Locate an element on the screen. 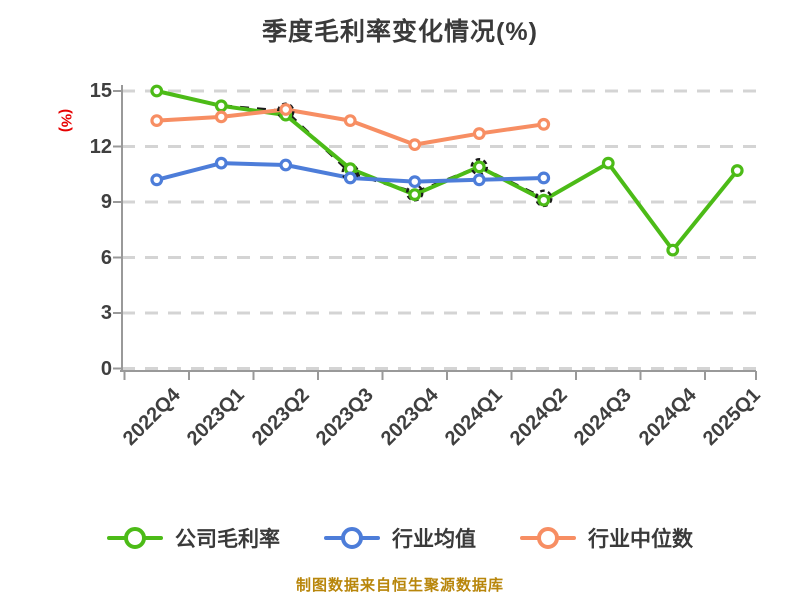 The width and height of the screenshot is (800, 600). legend-item-1: 行业均值 is located at coordinates (400, 538).